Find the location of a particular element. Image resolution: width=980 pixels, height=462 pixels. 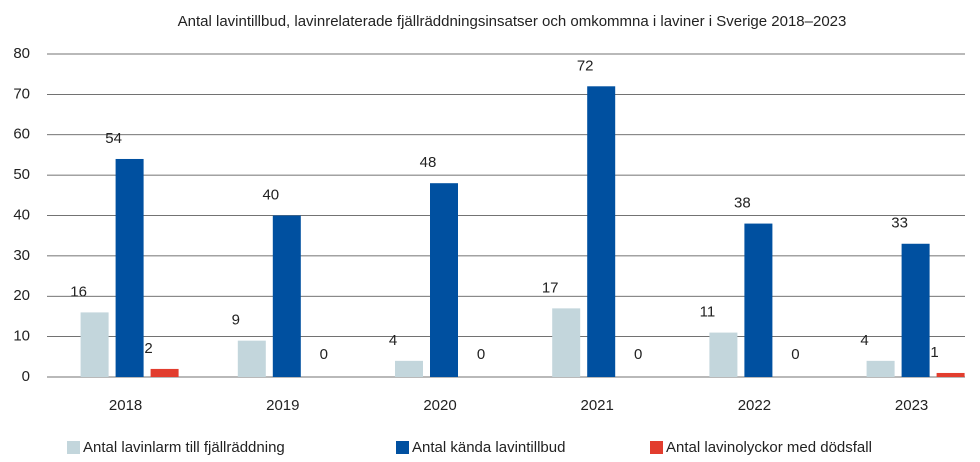

legend-label: Antal lavinolyckor med dödsfall is located at coordinates (769, 447).